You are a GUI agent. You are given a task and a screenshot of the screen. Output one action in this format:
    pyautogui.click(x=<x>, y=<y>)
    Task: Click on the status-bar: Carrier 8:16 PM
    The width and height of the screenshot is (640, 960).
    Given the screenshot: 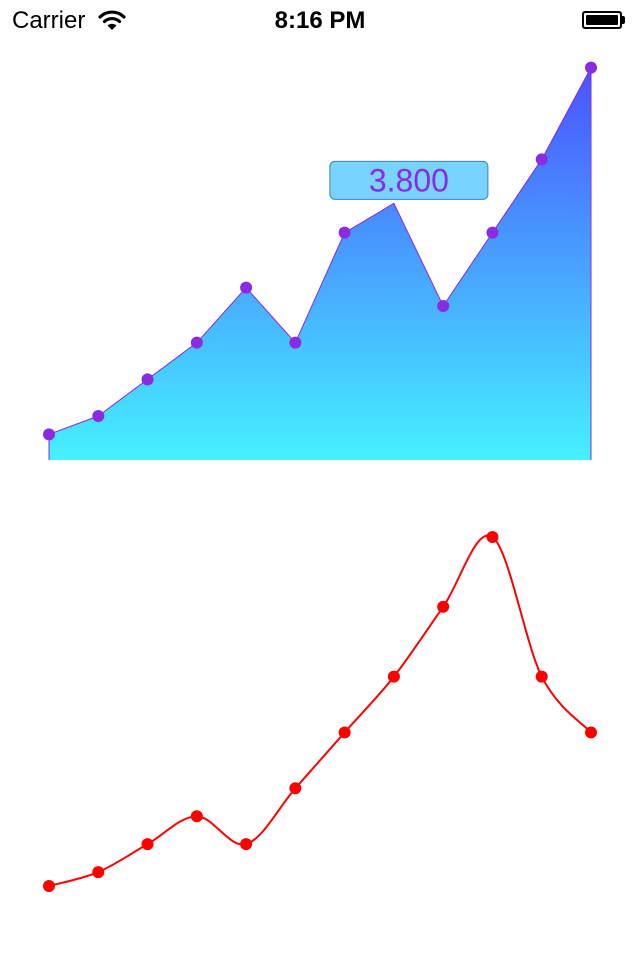 What is the action you would take?
    pyautogui.click(x=320, y=20)
    